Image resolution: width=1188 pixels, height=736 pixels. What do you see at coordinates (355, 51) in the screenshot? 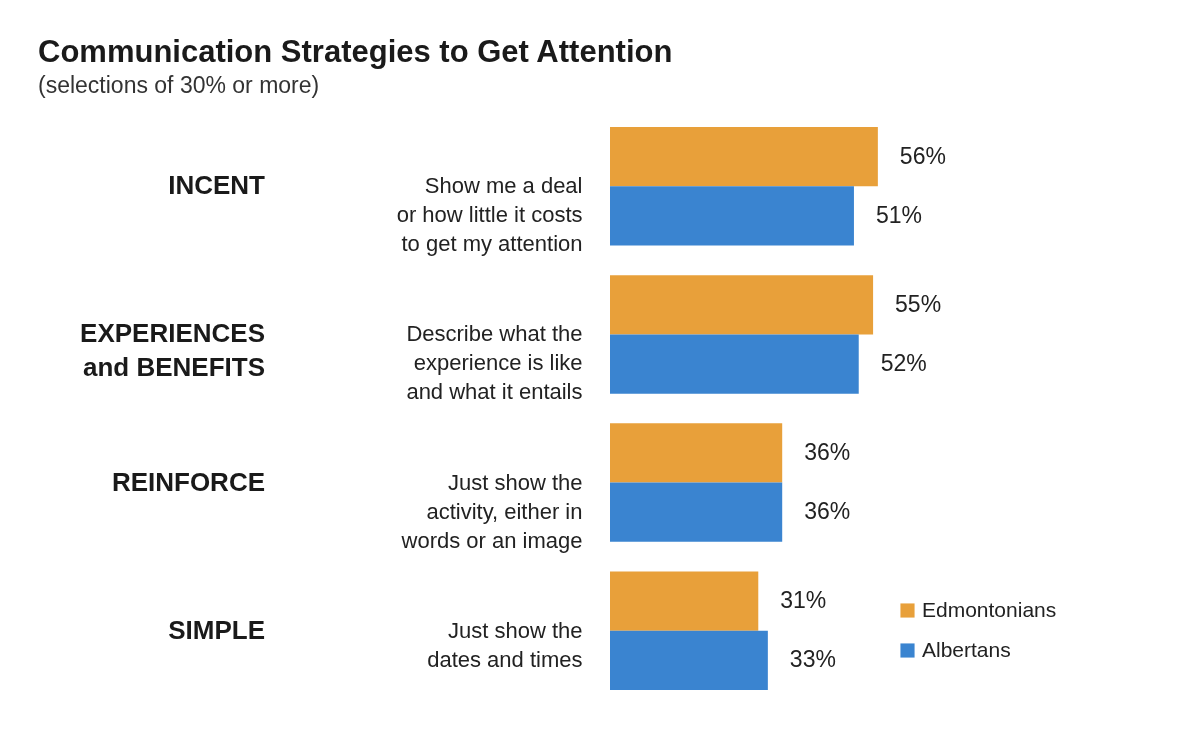
I see `text: Communication Strategies to Get Attention` at bounding box center [355, 51].